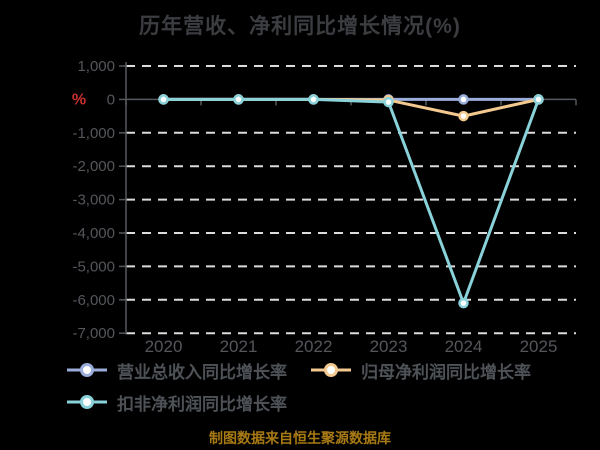  I want to click on y-axis-label: -6,000, so click(93, 300).